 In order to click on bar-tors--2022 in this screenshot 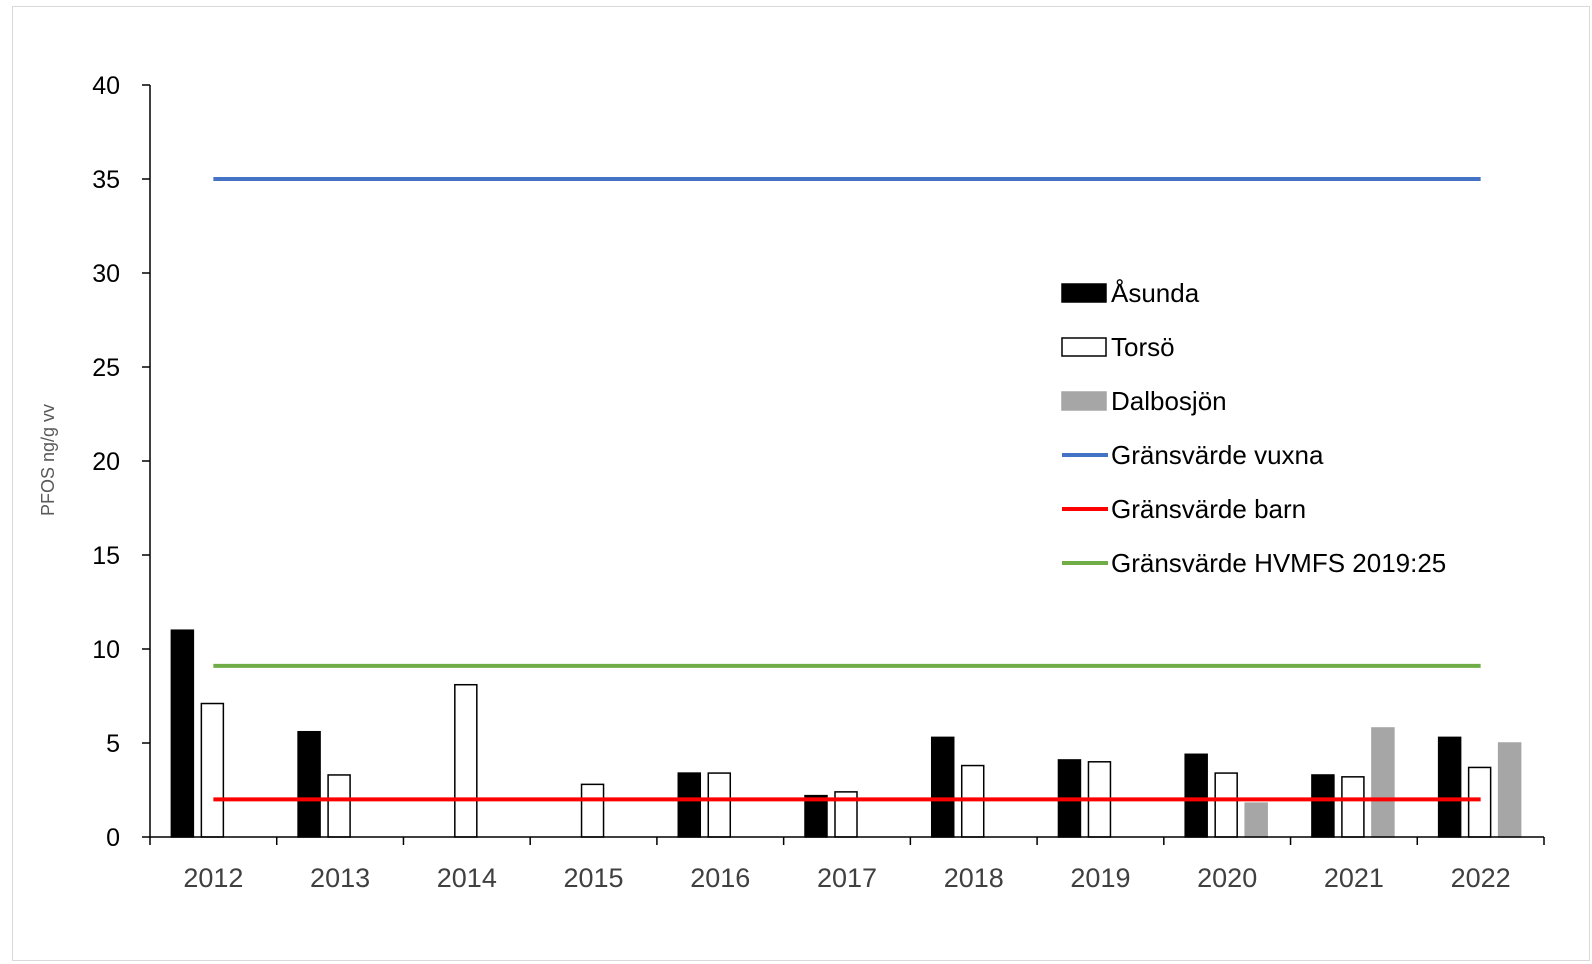, I will do `click(1479, 802)`.